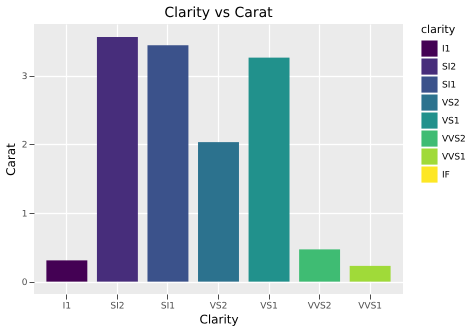 This screenshot has height=331, width=474. Describe the element at coordinates (451, 121) in the screenshot. I see `legend-label: VS1` at that location.